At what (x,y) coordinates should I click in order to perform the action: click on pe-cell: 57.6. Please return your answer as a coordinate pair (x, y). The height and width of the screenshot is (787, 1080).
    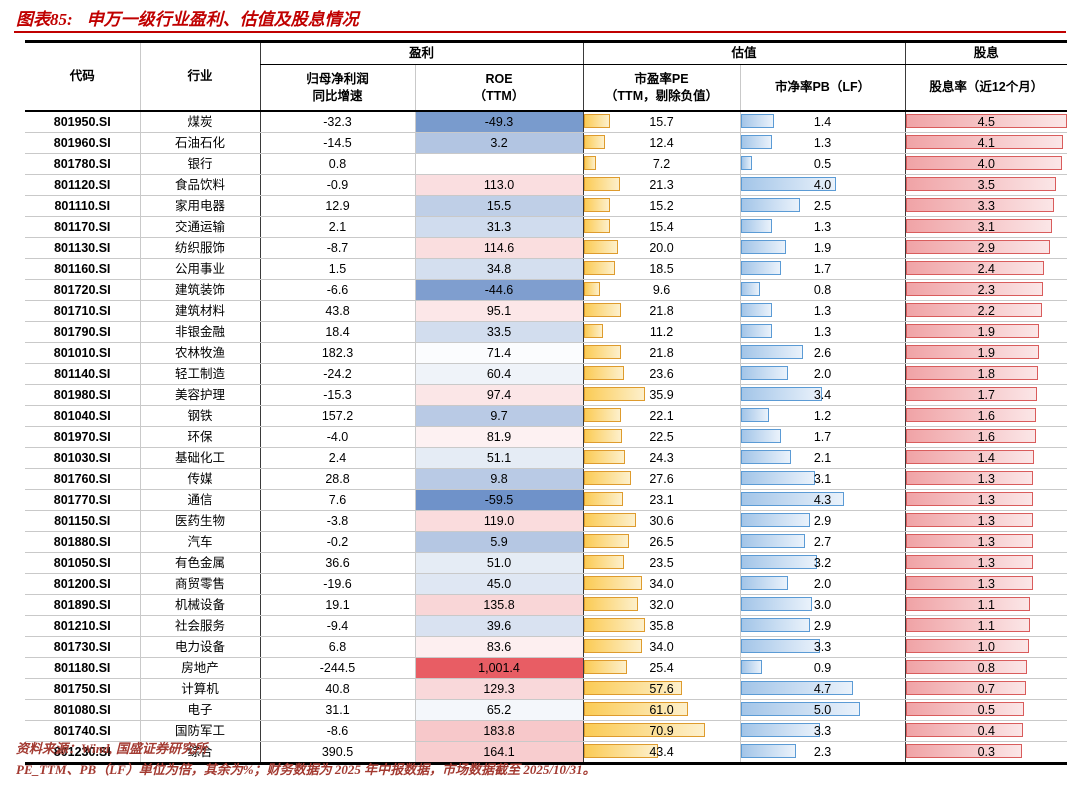
    Looking at the image, I should click on (661, 689).